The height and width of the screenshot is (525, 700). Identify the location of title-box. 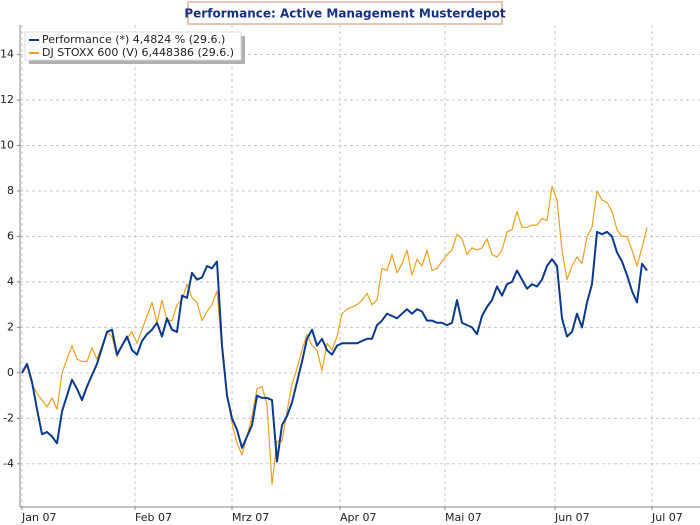
(345, 13).